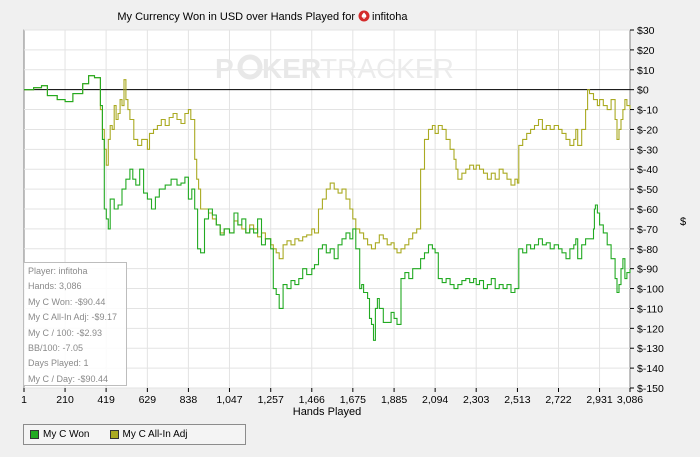  I want to click on y-tick-label: $-20, so click(647, 130).